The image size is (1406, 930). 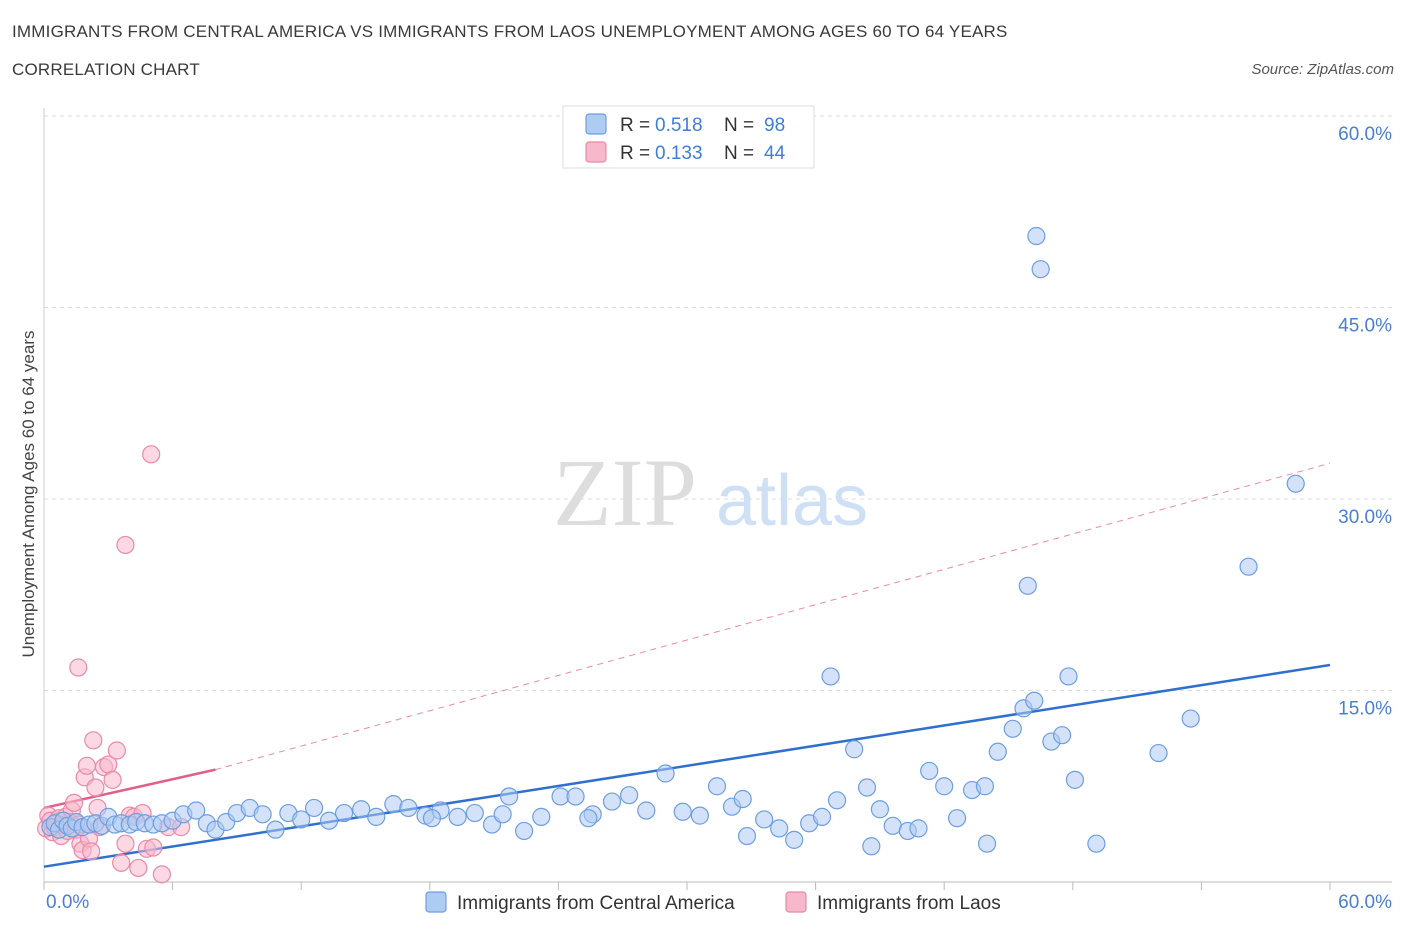 What do you see at coordinates (1322, 69) in the screenshot?
I see `source-note: Source: ZipAtlas.com` at bounding box center [1322, 69].